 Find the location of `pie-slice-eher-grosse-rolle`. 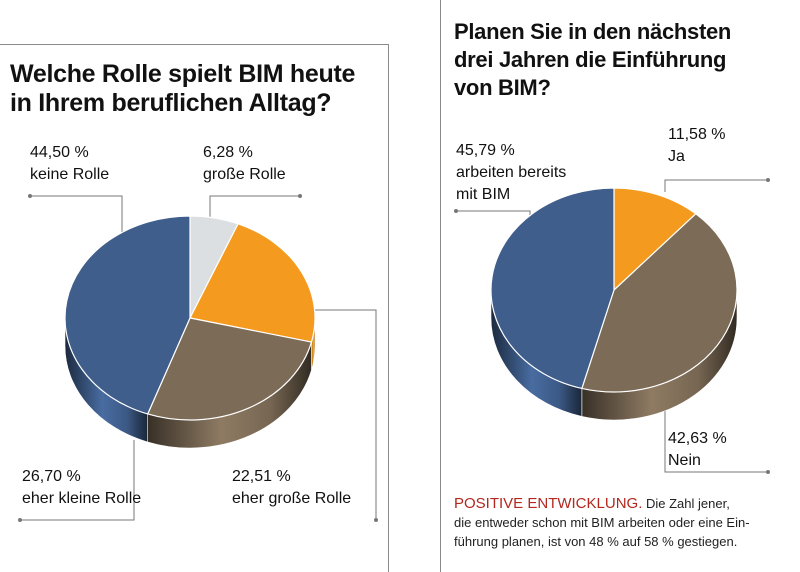

pie-slice-eher-grosse-rolle is located at coordinates (252, 283).